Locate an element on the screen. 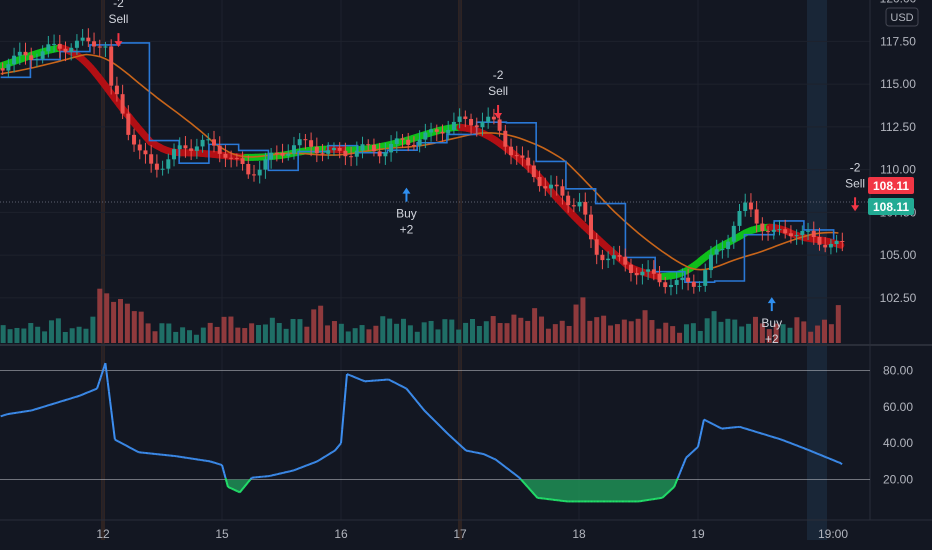 The height and width of the screenshot is (550, 932). time-tick-label: 12 is located at coordinates (103, 534).